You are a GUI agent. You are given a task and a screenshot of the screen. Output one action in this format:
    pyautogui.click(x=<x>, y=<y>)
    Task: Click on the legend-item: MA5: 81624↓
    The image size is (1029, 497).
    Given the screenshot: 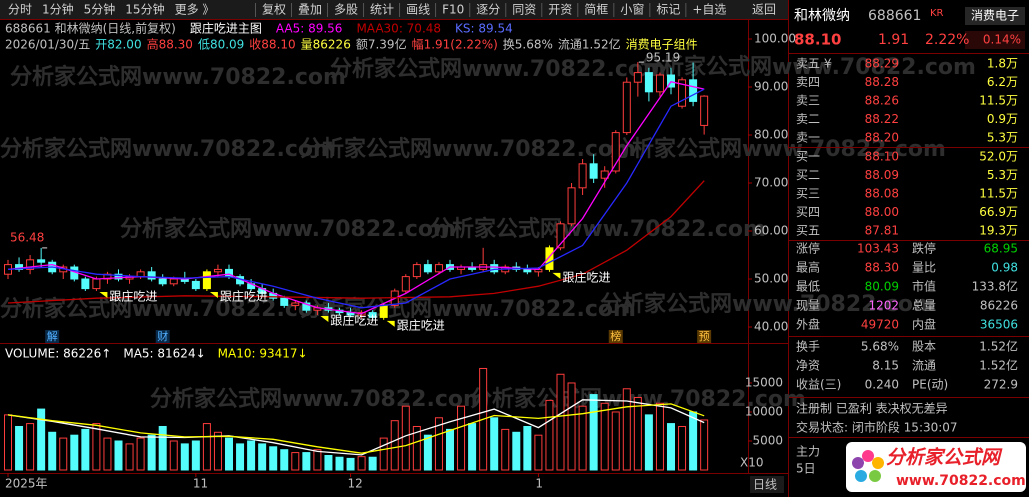 What is the action you would take?
    pyautogui.click(x=164, y=354)
    